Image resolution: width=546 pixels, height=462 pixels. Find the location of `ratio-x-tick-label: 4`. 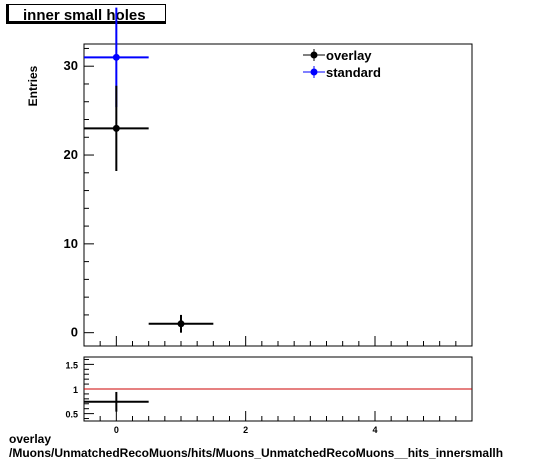

ratio-x-tick-label: 4 is located at coordinates (374, 430).